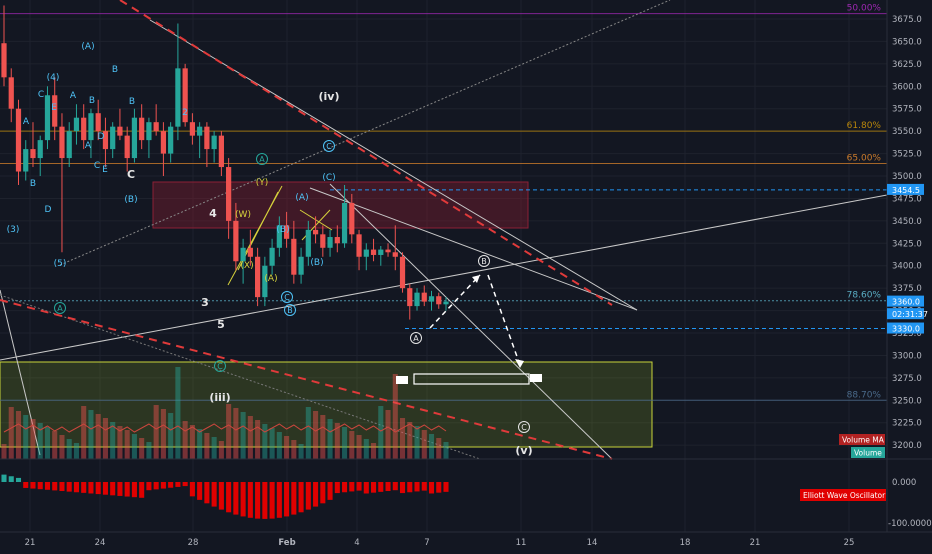 The image size is (932, 554). I want to click on time-axis: 21 24 28 Feb 4 7 11 14 18 21 25, so click(466, 539).